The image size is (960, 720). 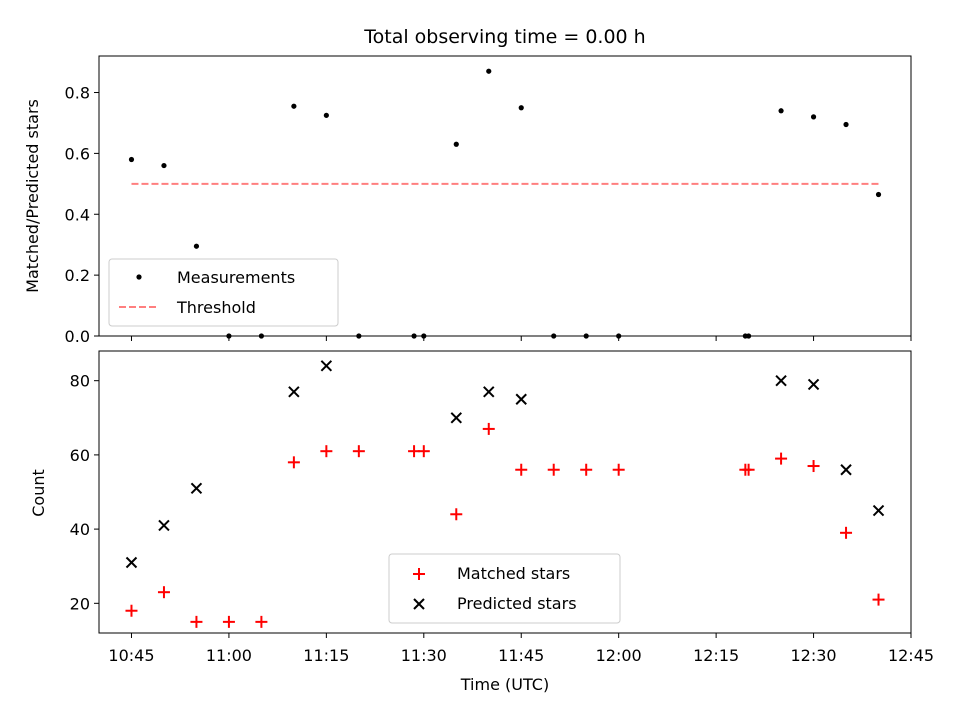 I want to click on bottom-legend-box, so click(x=504, y=588).